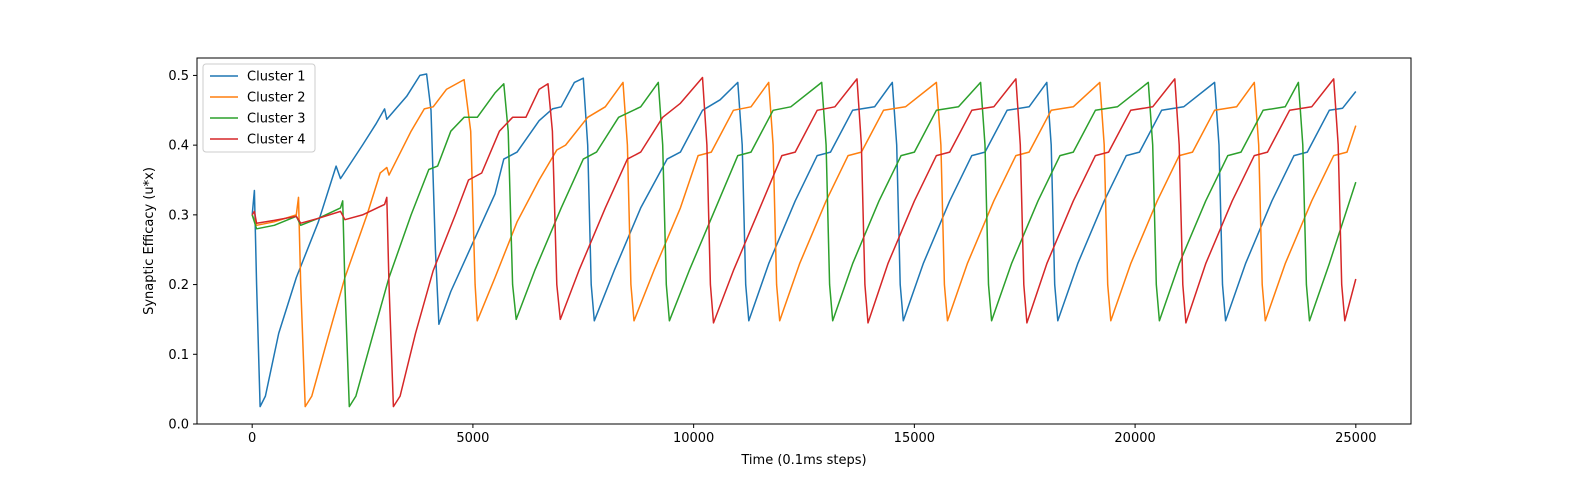  Describe the element at coordinates (693, 438) in the screenshot. I see `x-tick-label: 10000` at that location.